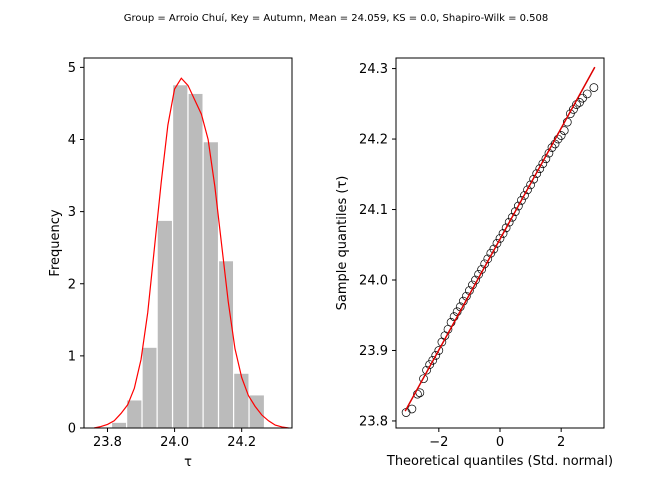 The width and height of the screenshot is (672, 480). What do you see at coordinates (72, 356) in the screenshot?
I see `y-tick-label: 1` at bounding box center [72, 356].